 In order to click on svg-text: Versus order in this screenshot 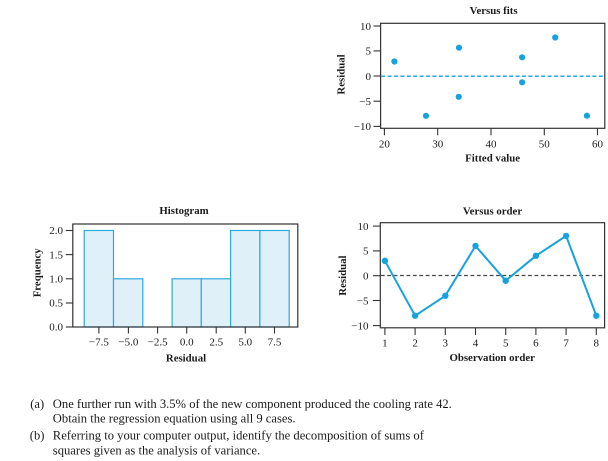, I will do `click(492, 212)`.